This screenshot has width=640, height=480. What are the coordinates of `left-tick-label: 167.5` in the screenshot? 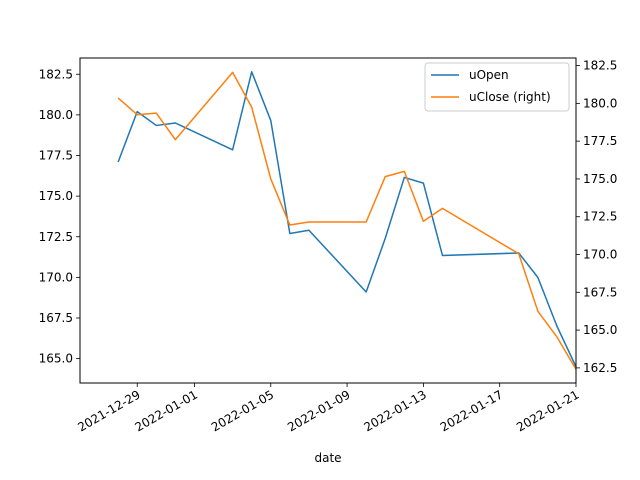 It's located at (56, 318).